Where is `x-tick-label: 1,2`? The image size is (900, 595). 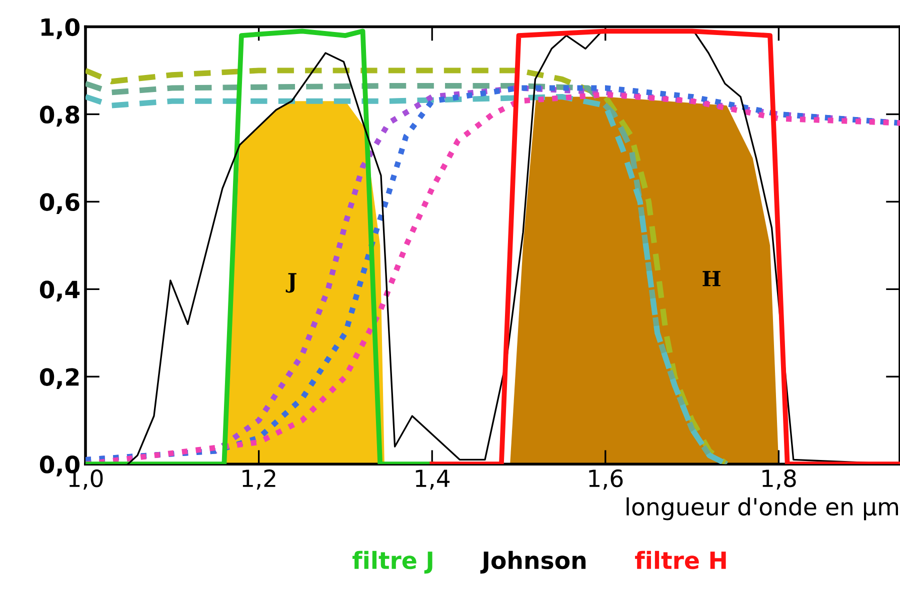
x-tick-label: 1,2 is located at coordinates (259, 479).